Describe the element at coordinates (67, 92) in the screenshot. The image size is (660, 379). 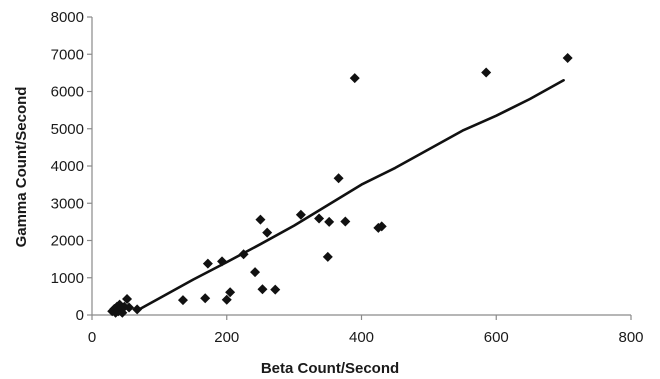
I see `y-tick-label: 6000` at that location.